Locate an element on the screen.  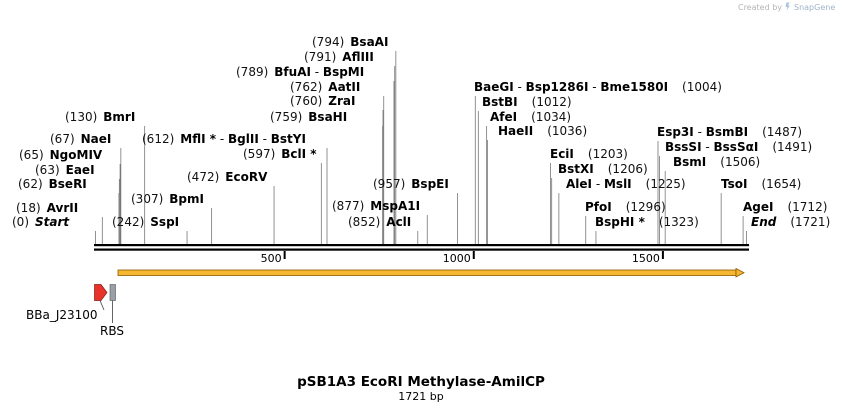
site-label-aflii: (791) AflIII is located at coordinates (339, 57).